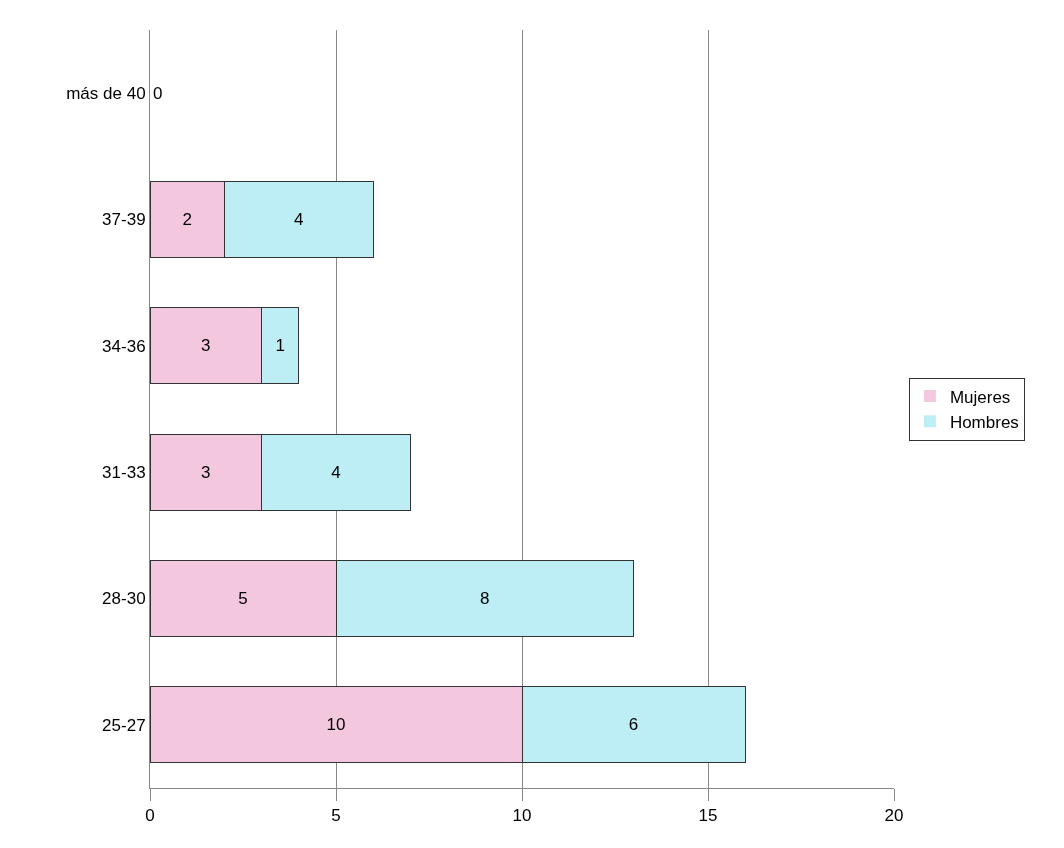  I want to click on legend-label: Mujeres, so click(980, 397).